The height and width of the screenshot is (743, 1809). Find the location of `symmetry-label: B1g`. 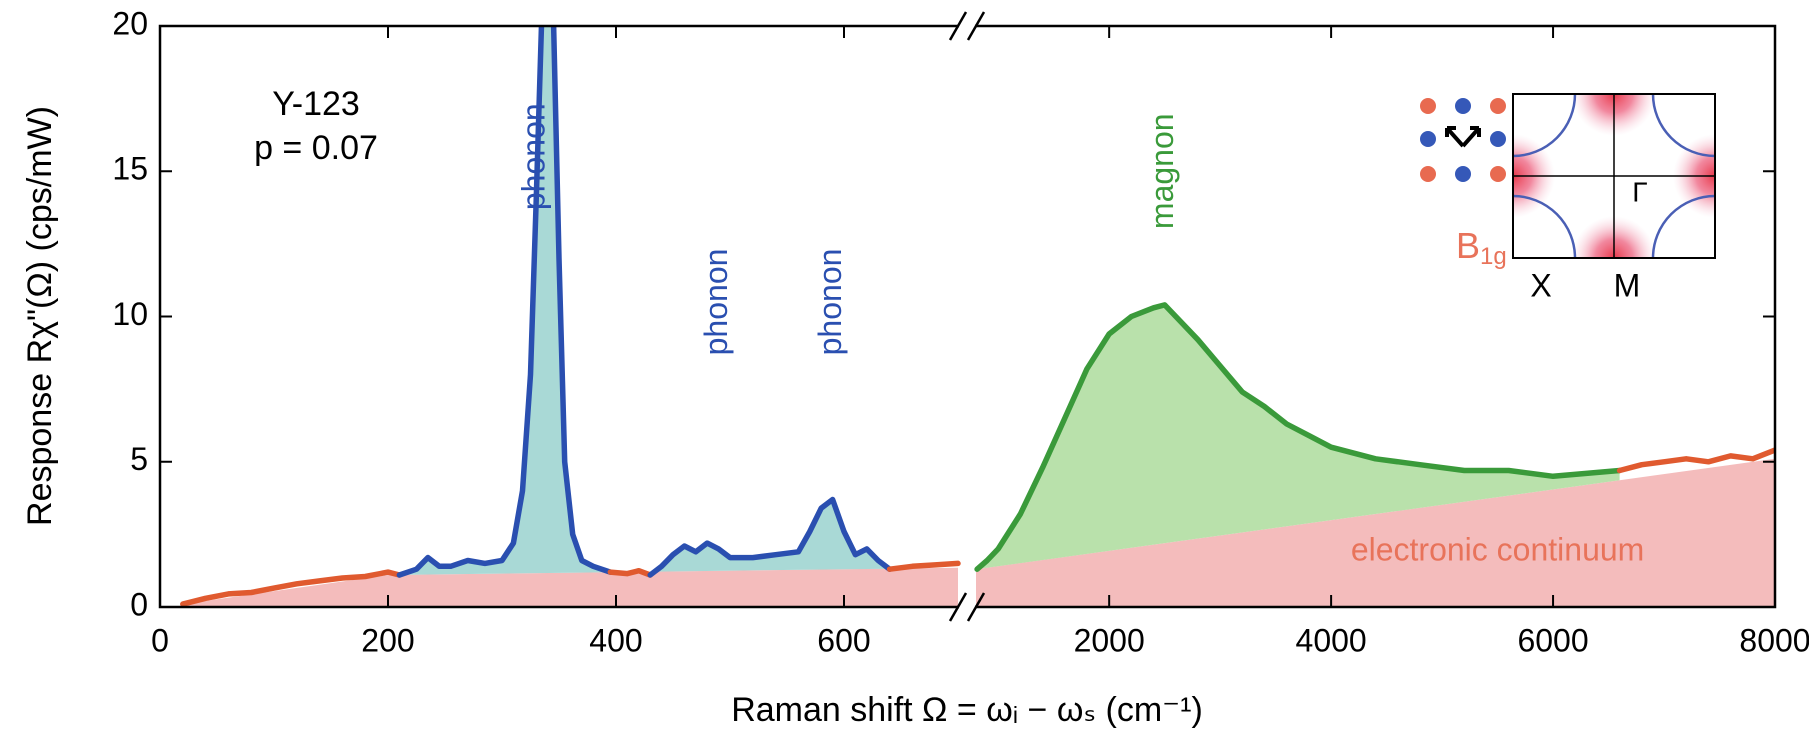

symmetry-label: B1g is located at coordinates (1481, 248).